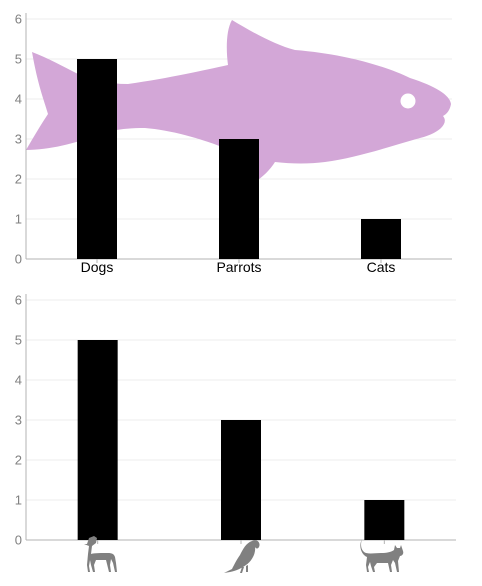  I want to click on x-tick-label: Parrots, so click(238, 267).